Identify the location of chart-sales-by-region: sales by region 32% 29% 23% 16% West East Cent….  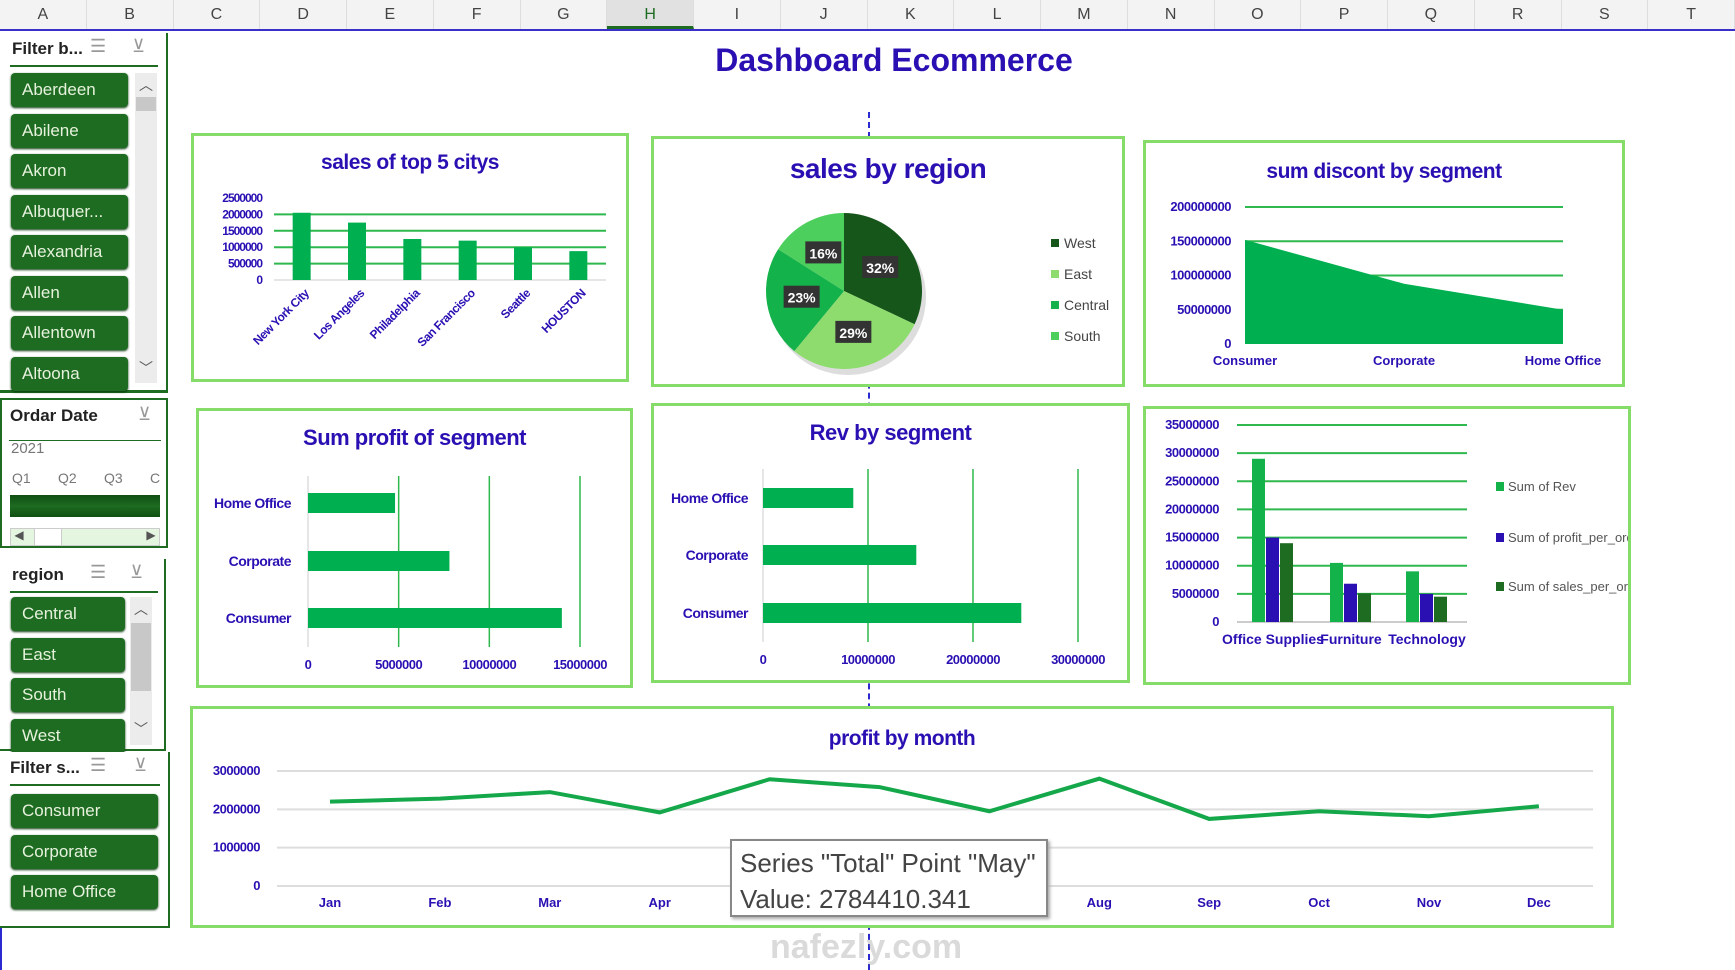
(888, 261).